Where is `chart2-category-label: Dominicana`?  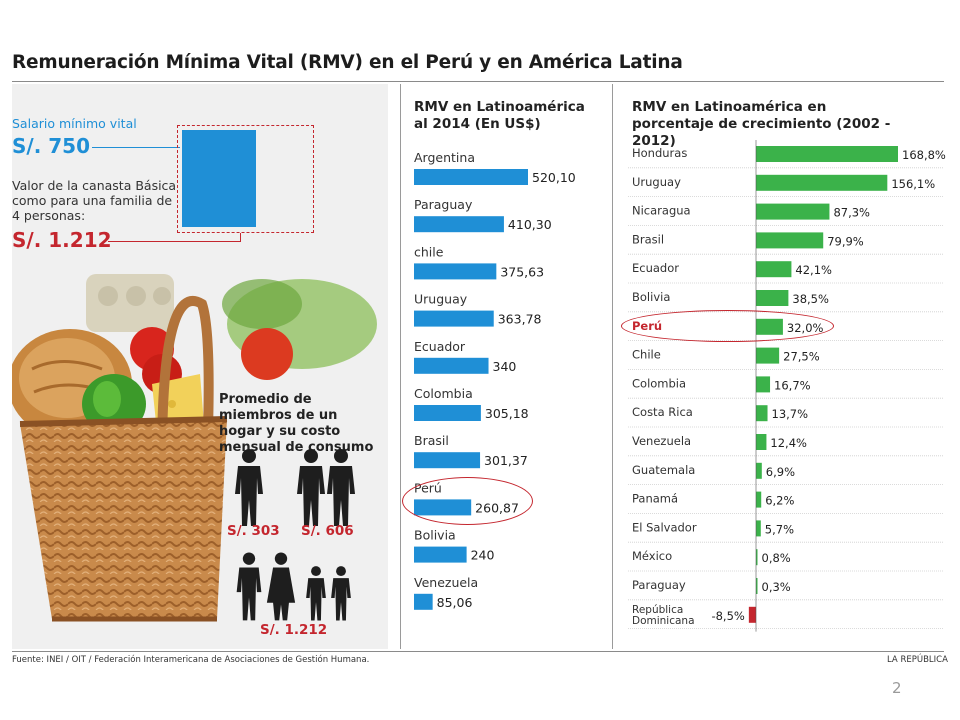
chart2-category-label: Dominicana is located at coordinates (663, 621).